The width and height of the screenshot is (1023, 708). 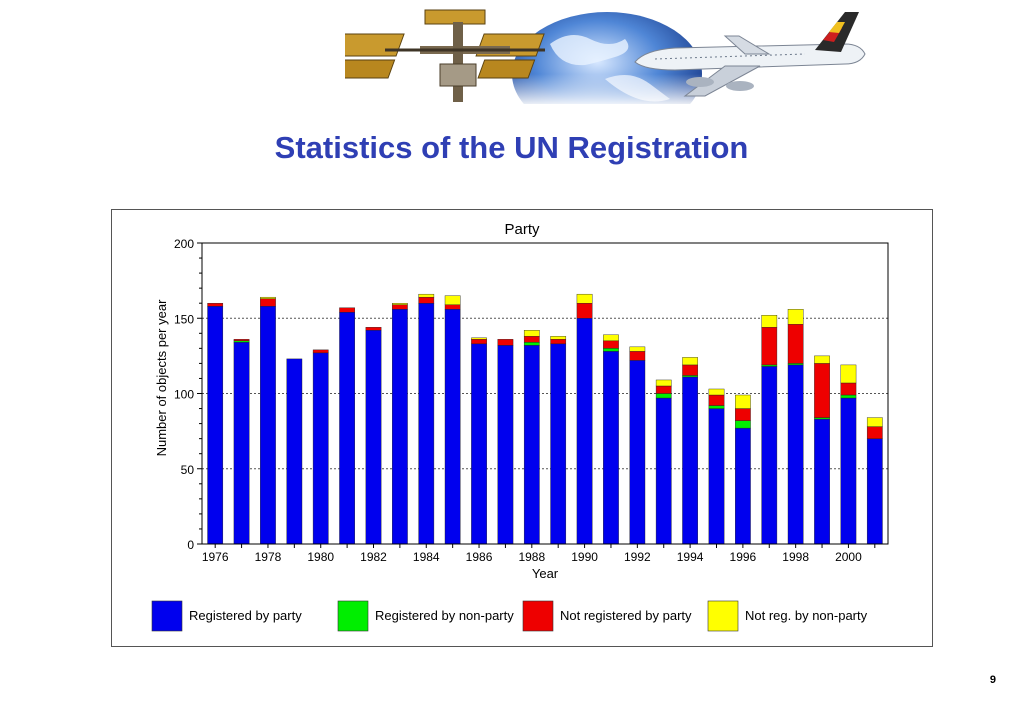 What do you see at coordinates (479, 557) in the screenshot?
I see `x-tick-label: 1986` at bounding box center [479, 557].